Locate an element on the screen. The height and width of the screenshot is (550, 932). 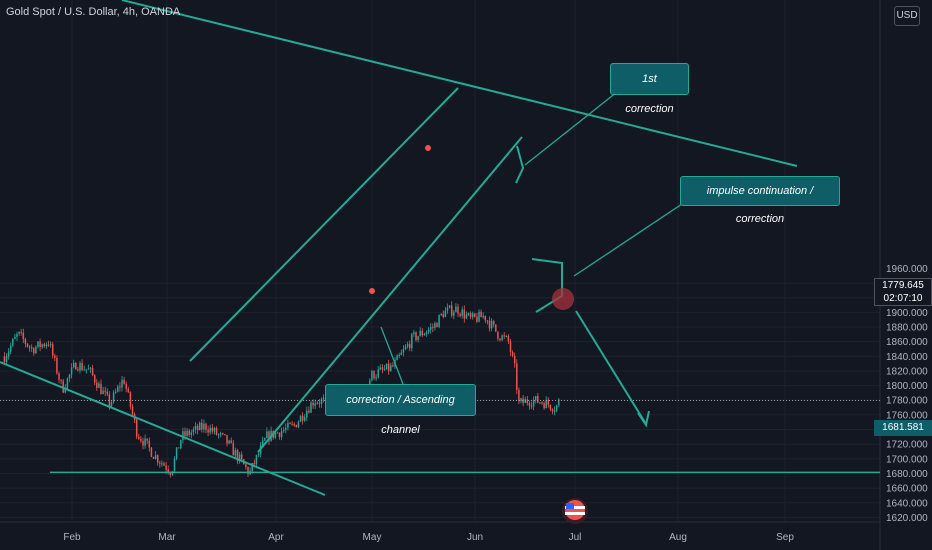
projection-arrow-head is located at coordinates (643, 419).